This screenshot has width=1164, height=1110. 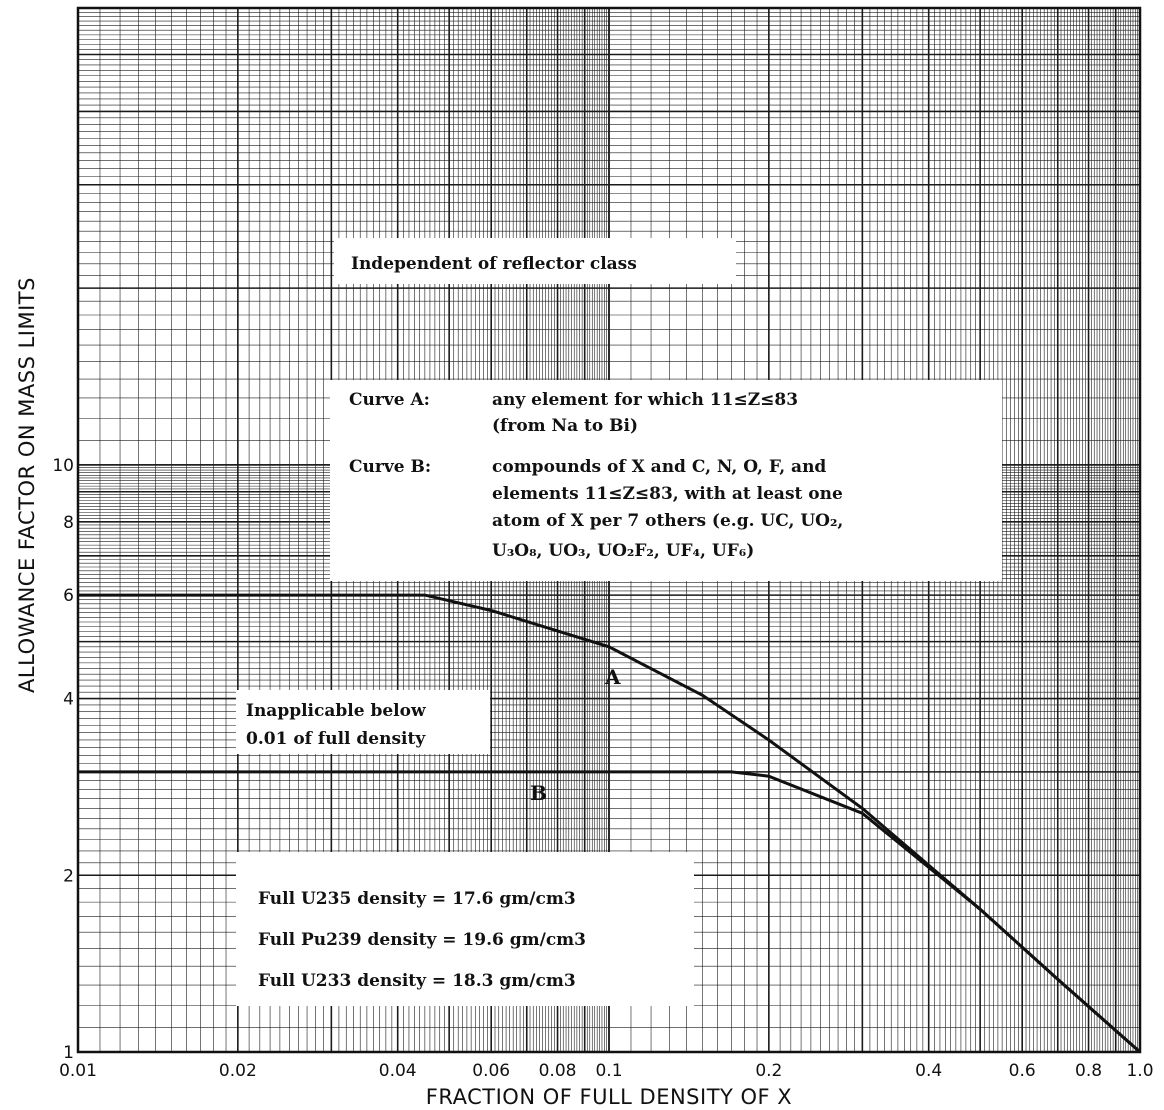 I want to click on curve-a-line-2: (from Na to Bi), so click(x=565, y=426).